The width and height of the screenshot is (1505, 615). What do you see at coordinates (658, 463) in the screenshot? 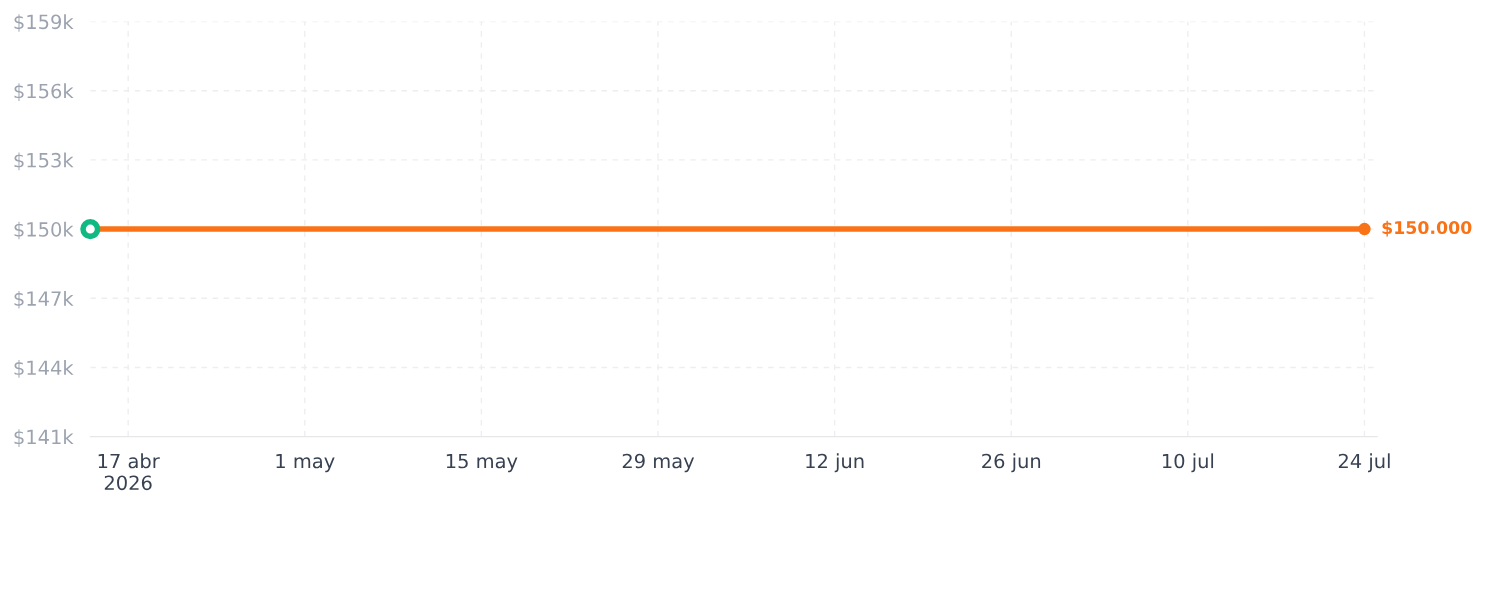
I see `x-tick-label: 29 may` at bounding box center [658, 463].